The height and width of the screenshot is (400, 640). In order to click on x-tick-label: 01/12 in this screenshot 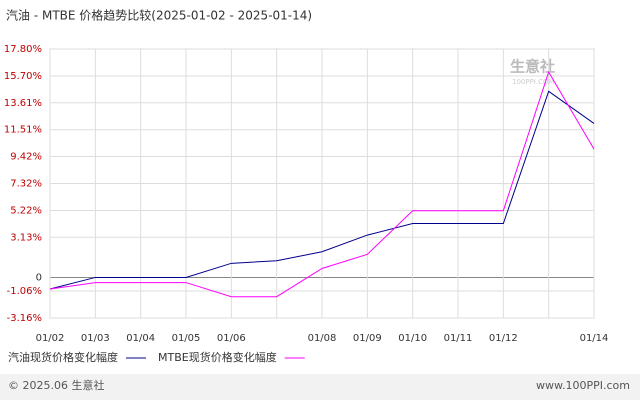, I will do `click(503, 338)`.